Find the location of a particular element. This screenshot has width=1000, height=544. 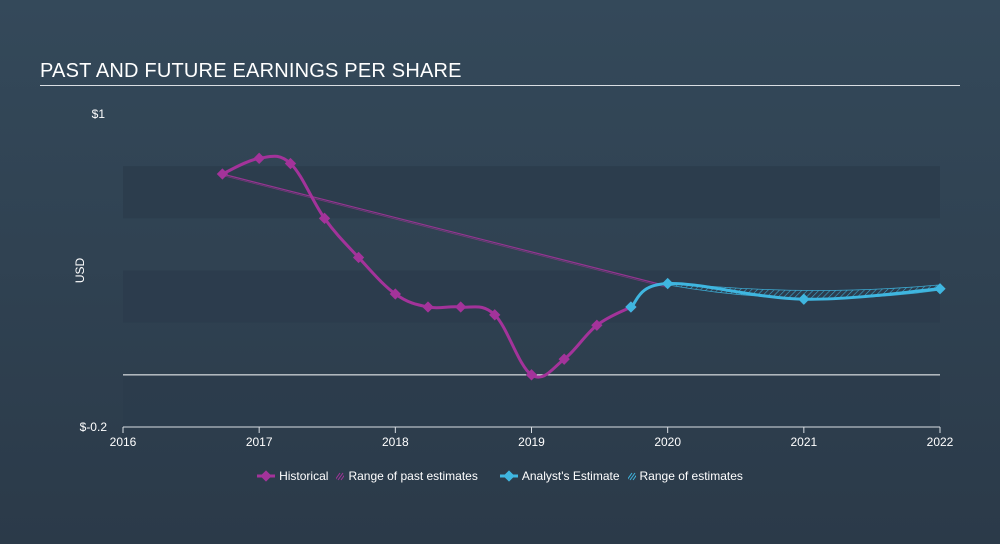

x-tick-label: 2021 is located at coordinates (803, 442).